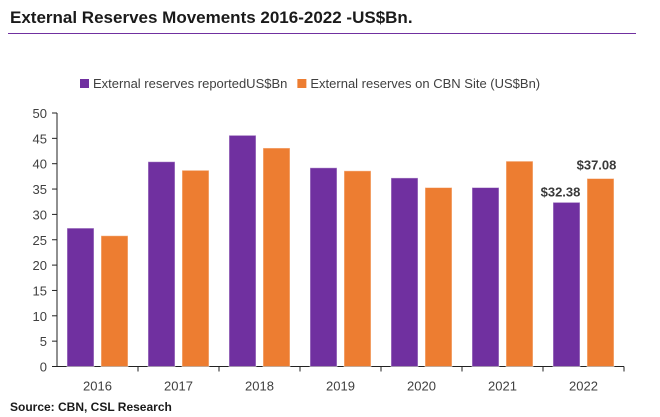 This screenshot has height=417, width=660. What do you see at coordinates (566, 284) in the screenshot?
I see `bar-reported-2022` at bounding box center [566, 284].